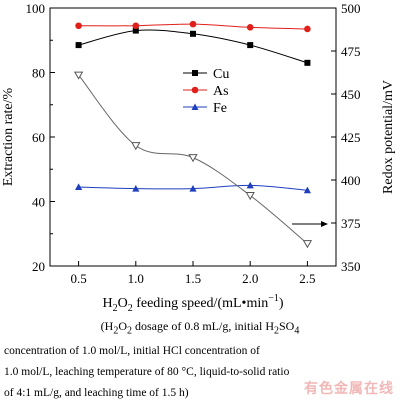  I want to click on y2-tick-label: 450, so click(351, 94).